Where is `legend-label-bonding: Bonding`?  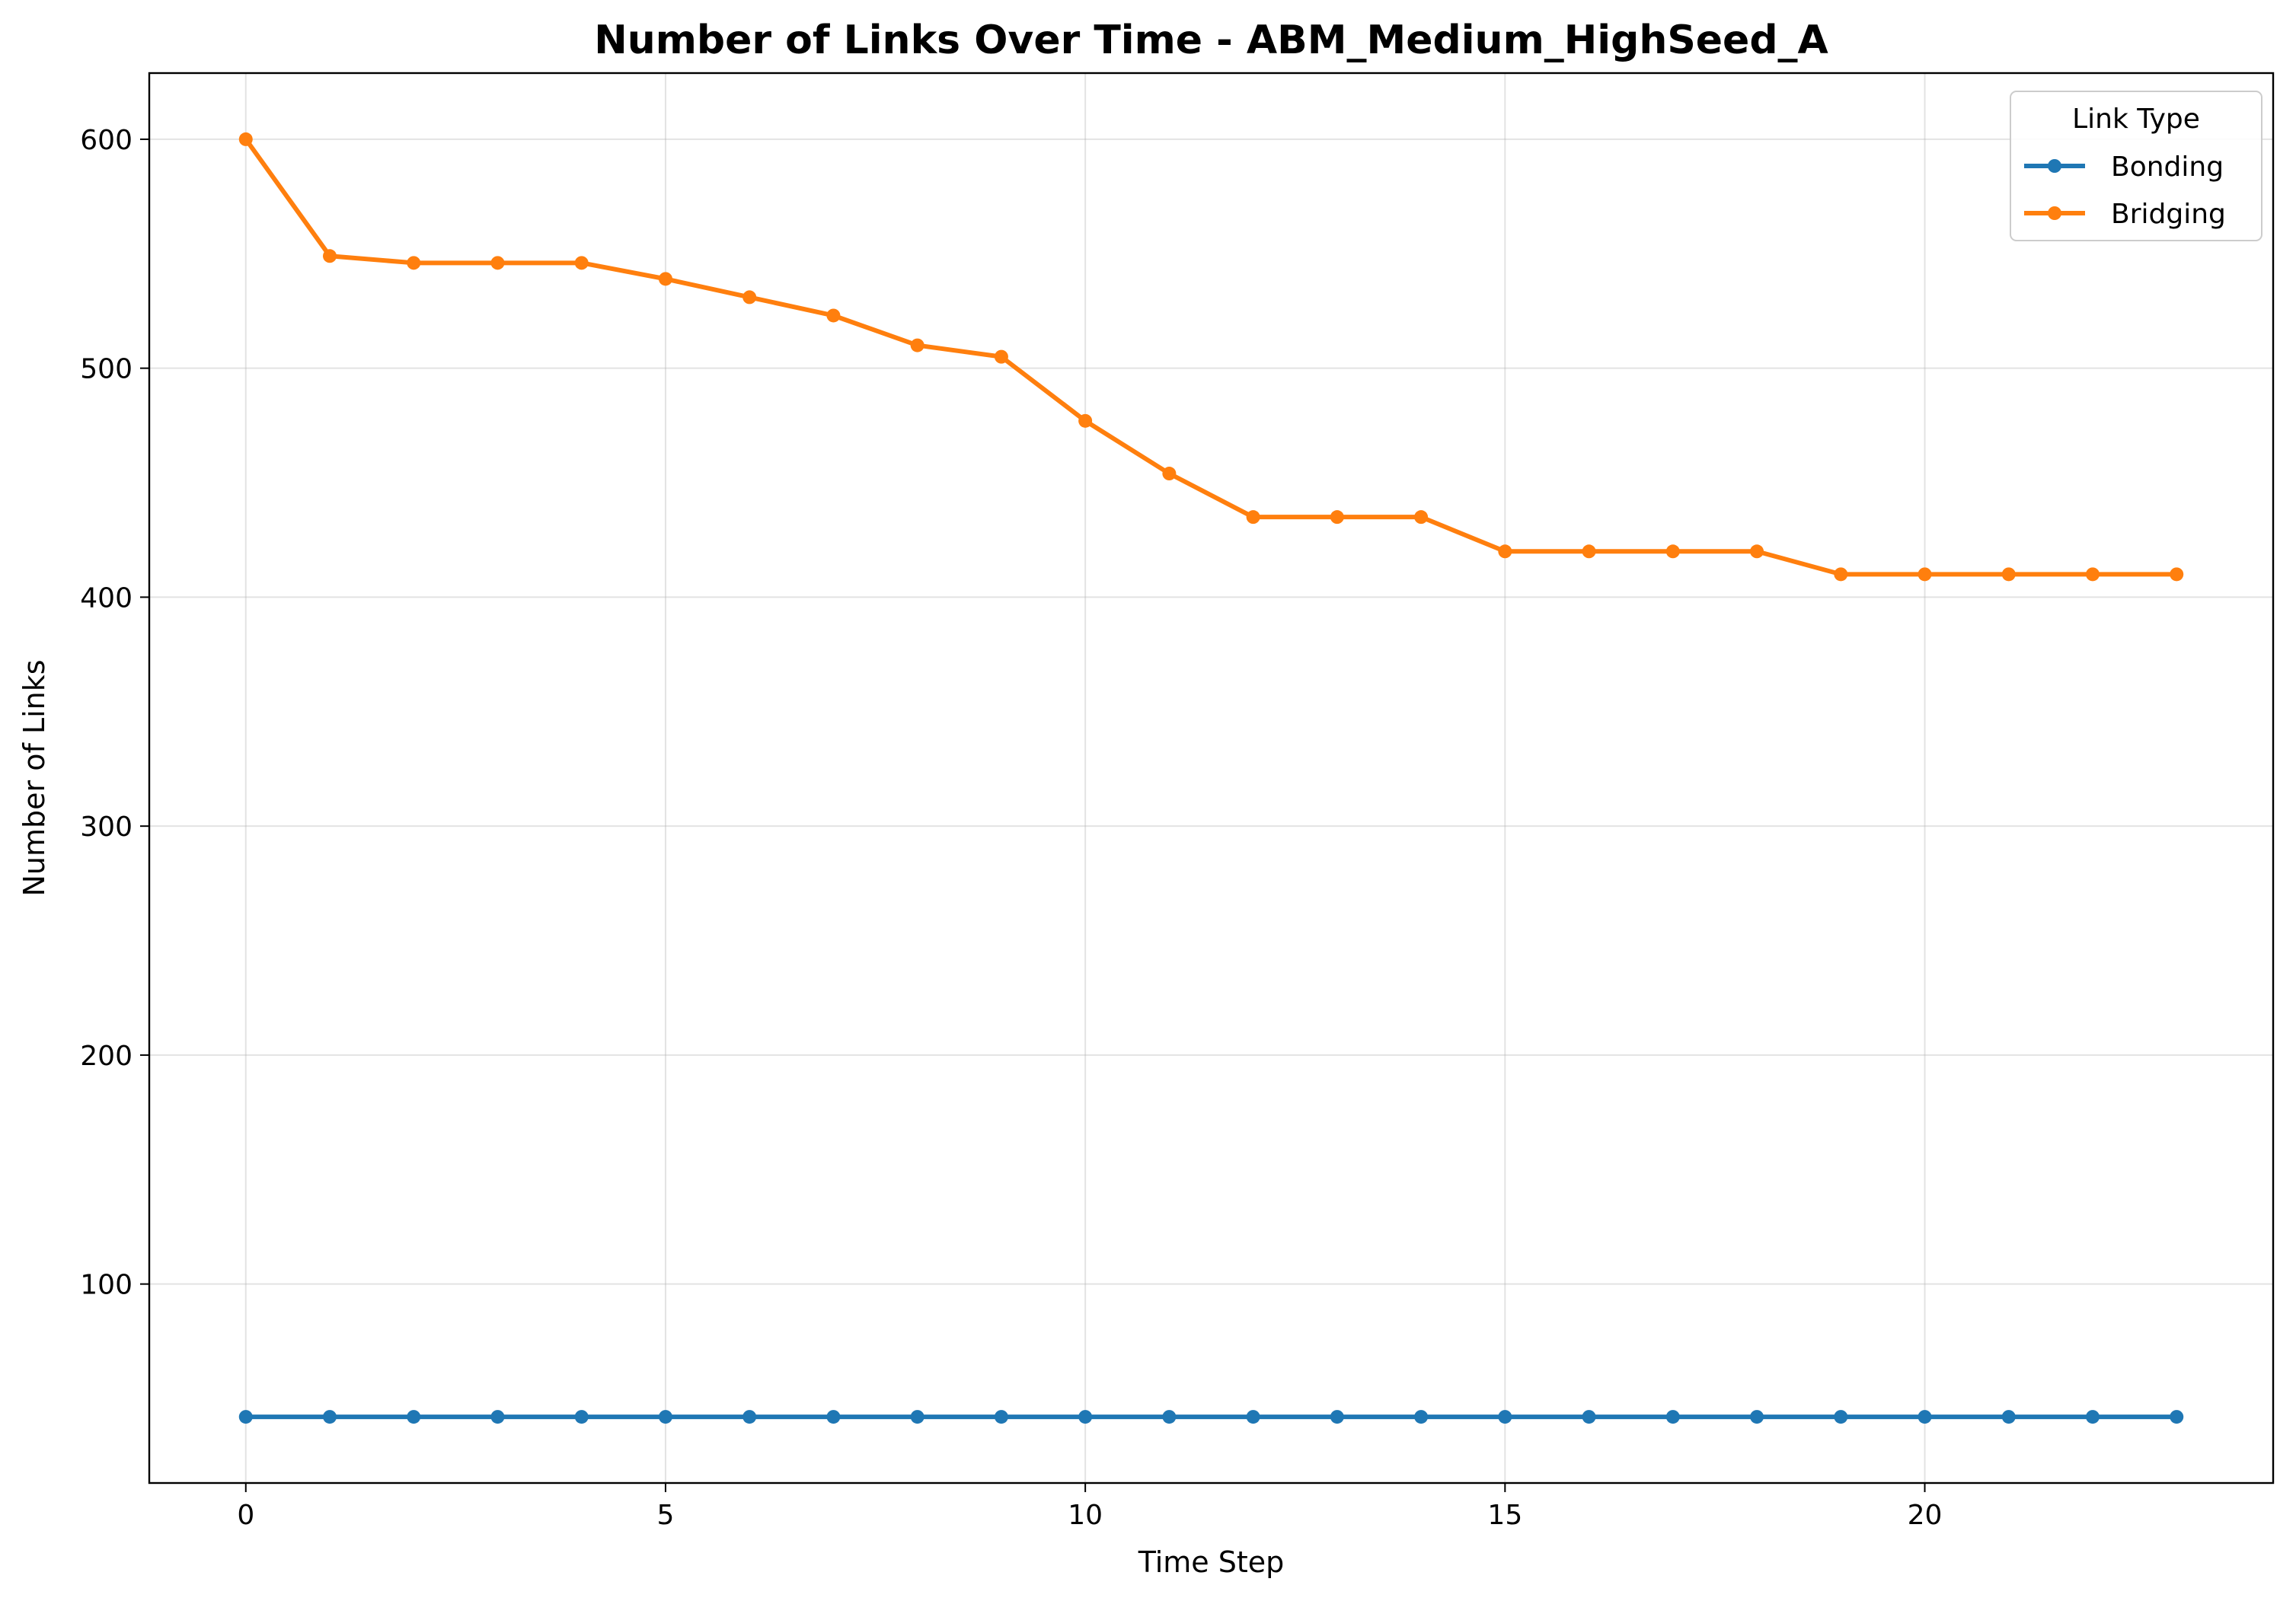
legend-label-bonding: Bonding is located at coordinates (2167, 167).